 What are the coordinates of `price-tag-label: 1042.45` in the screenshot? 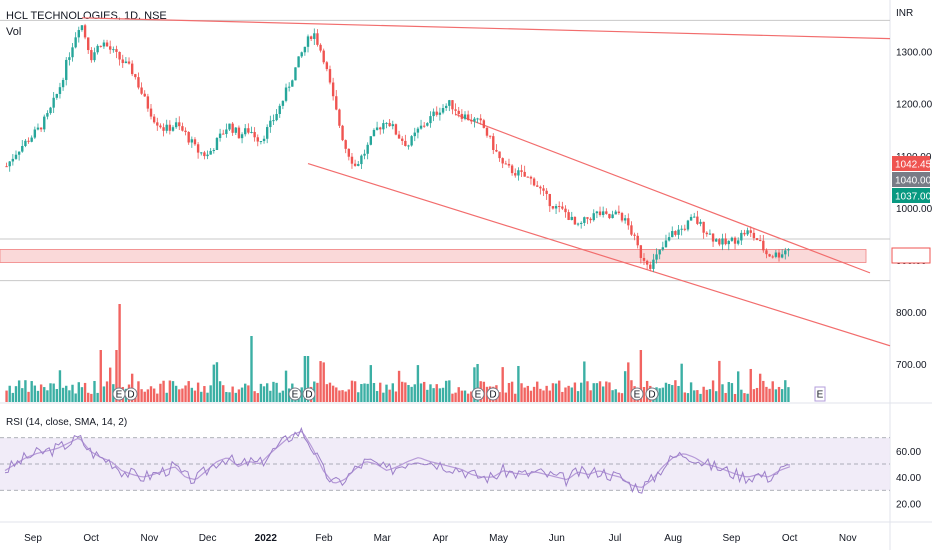 It's located at (913, 165).